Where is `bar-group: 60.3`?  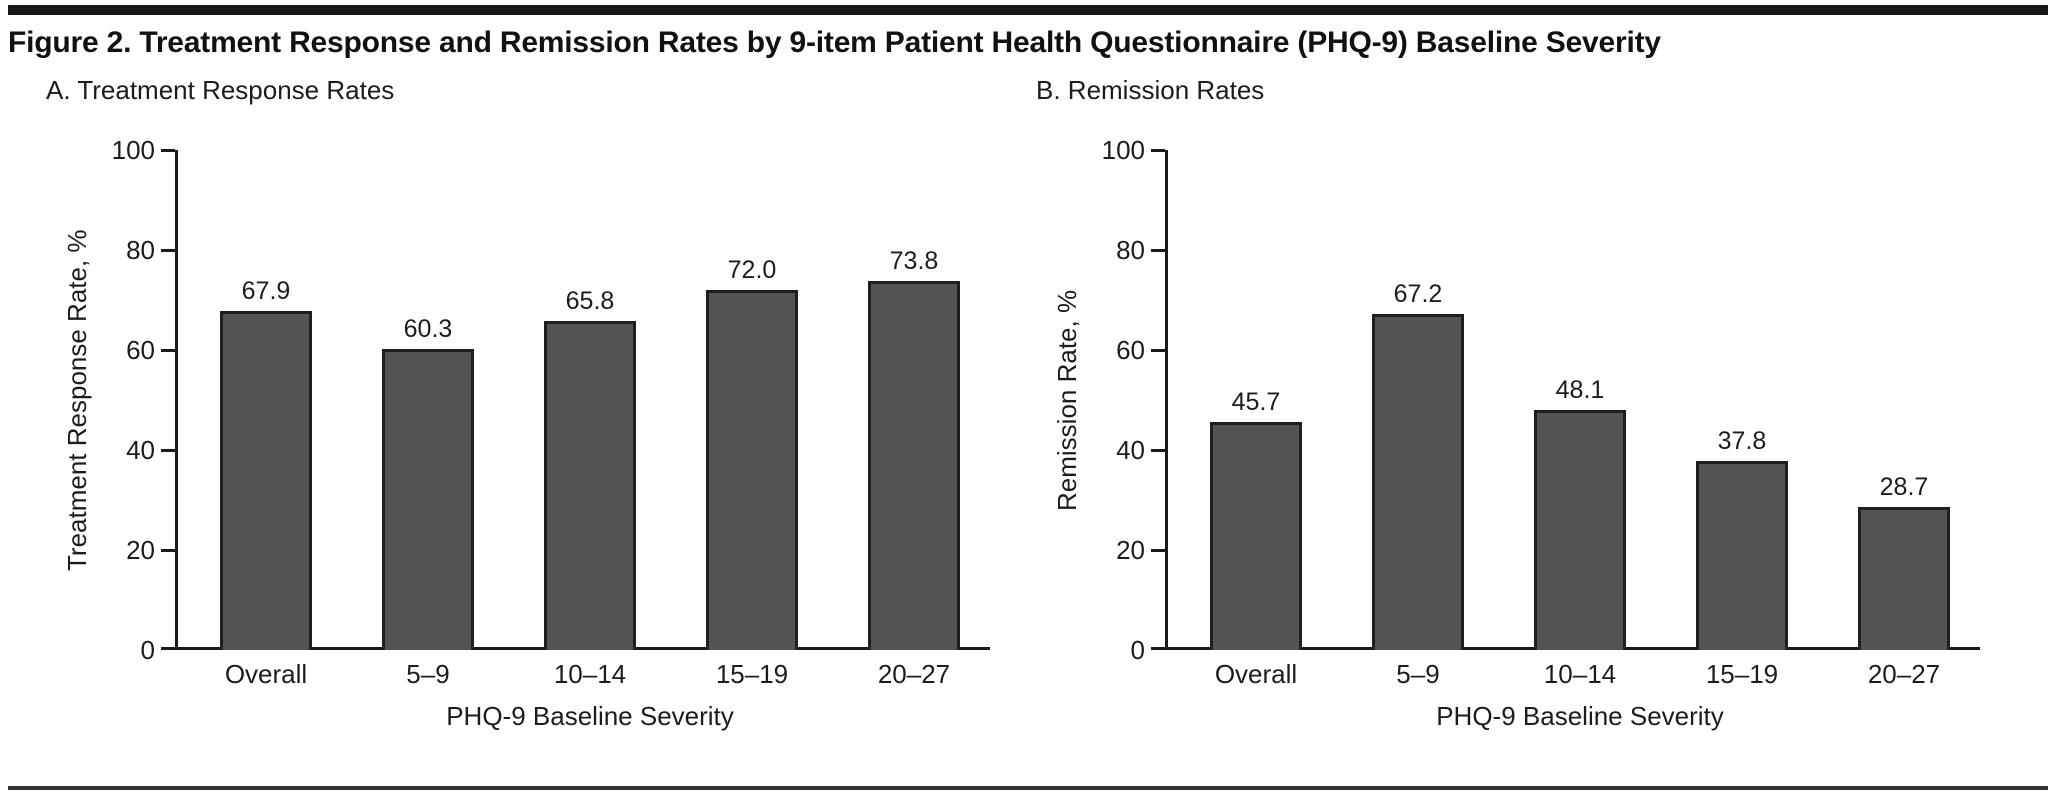
bar-group: 60.3 is located at coordinates (428, 482).